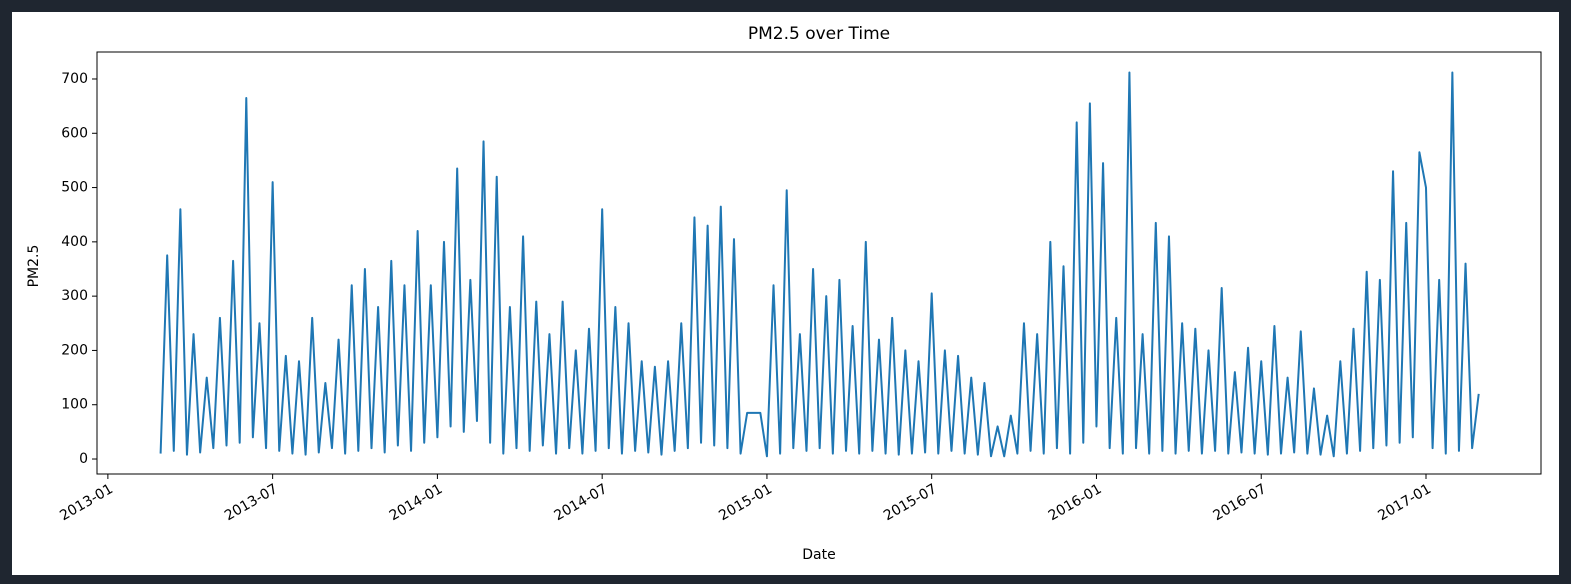 The image size is (1571, 584). What do you see at coordinates (74, 350) in the screenshot?
I see `y-tick-label: 200` at bounding box center [74, 350].